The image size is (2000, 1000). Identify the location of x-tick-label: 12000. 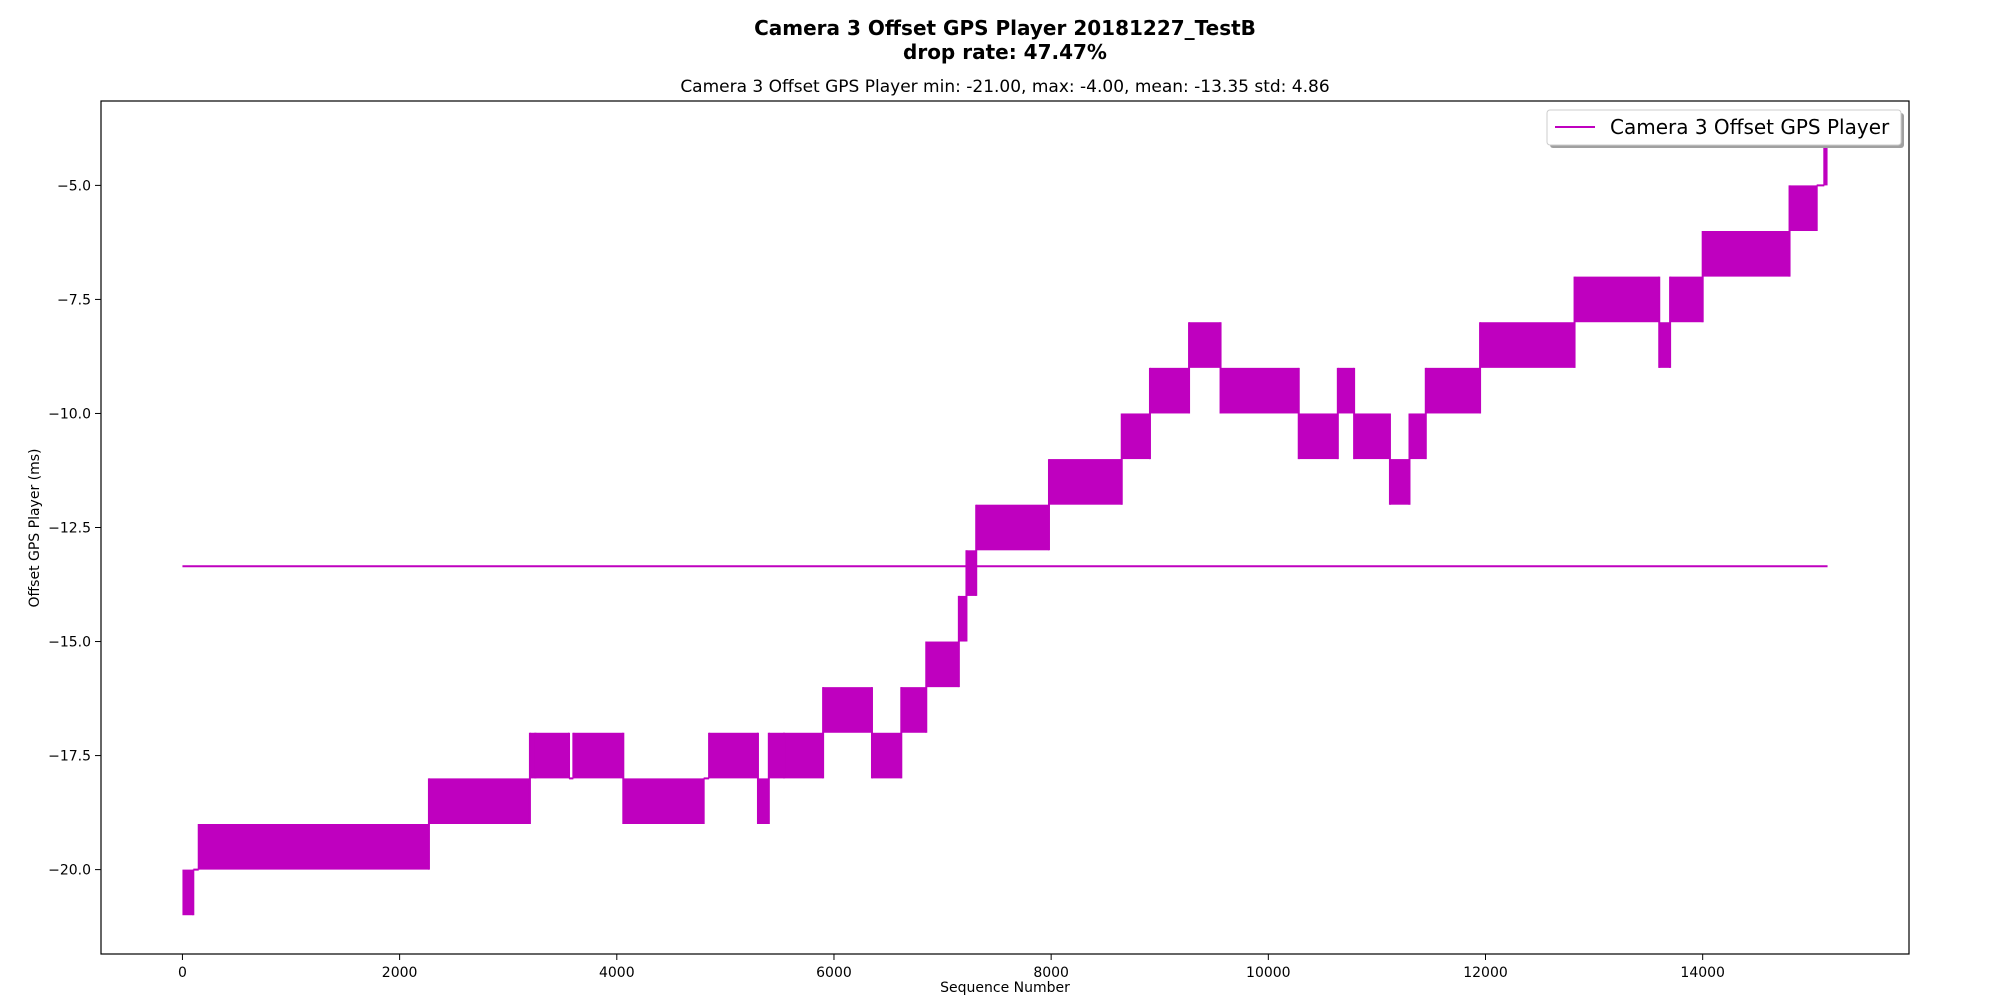
(1485, 973).